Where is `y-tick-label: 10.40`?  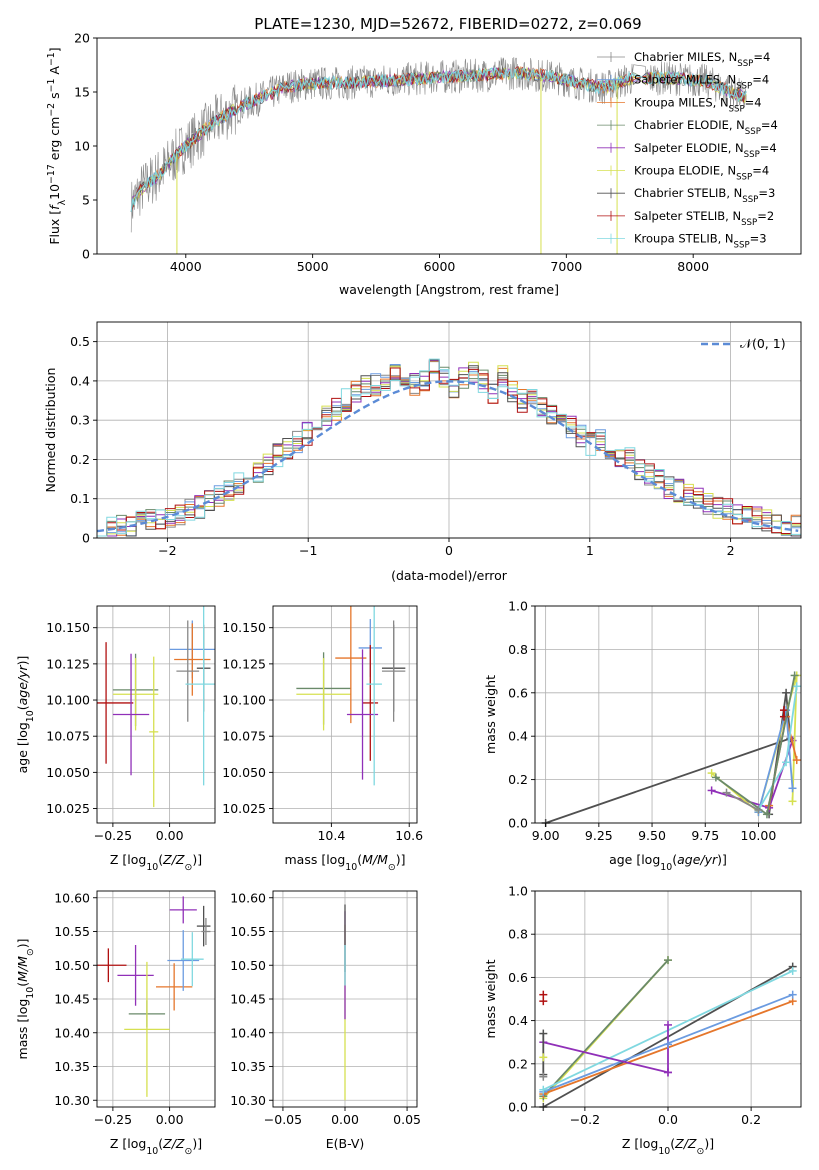 y-tick-label: 10.40 is located at coordinates (248, 1032).